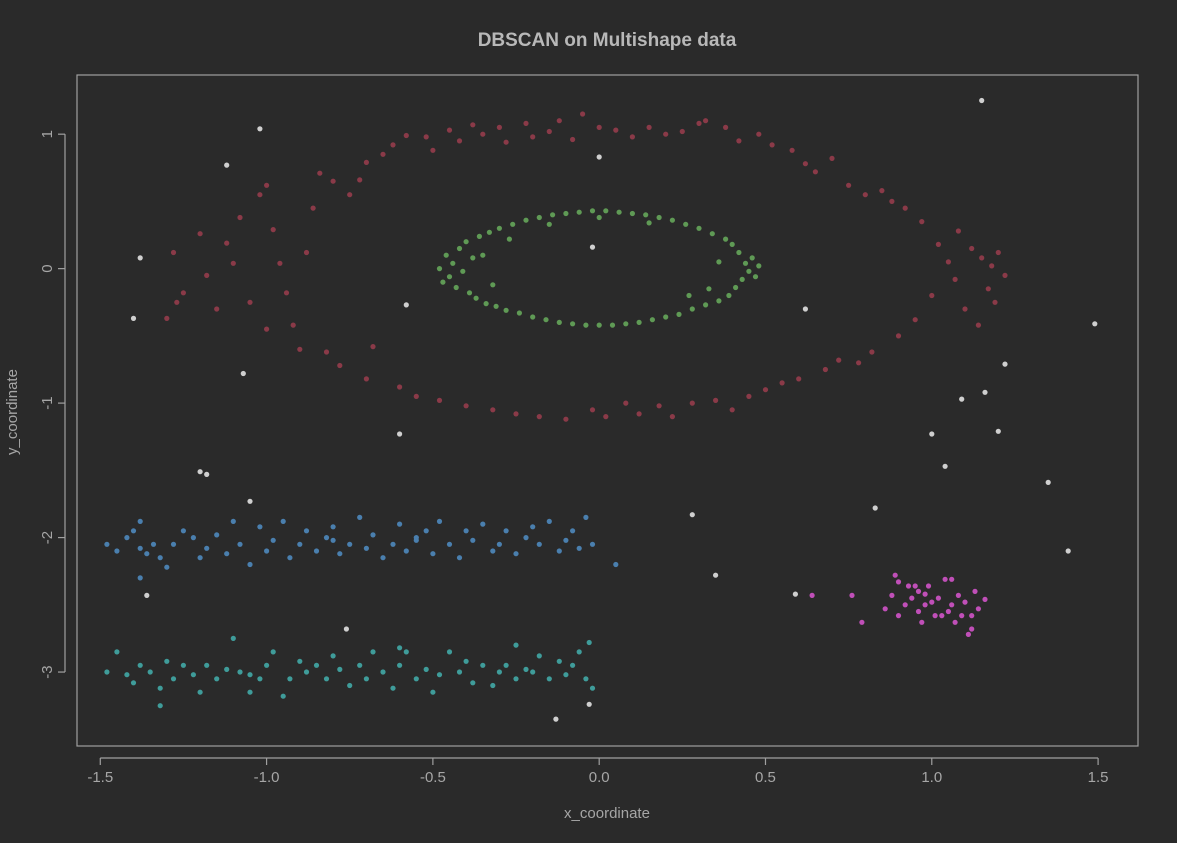 The width and height of the screenshot is (1177, 843). Describe the element at coordinates (1098, 777) in the screenshot. I see `x-tick-label: 1.5` at that location.